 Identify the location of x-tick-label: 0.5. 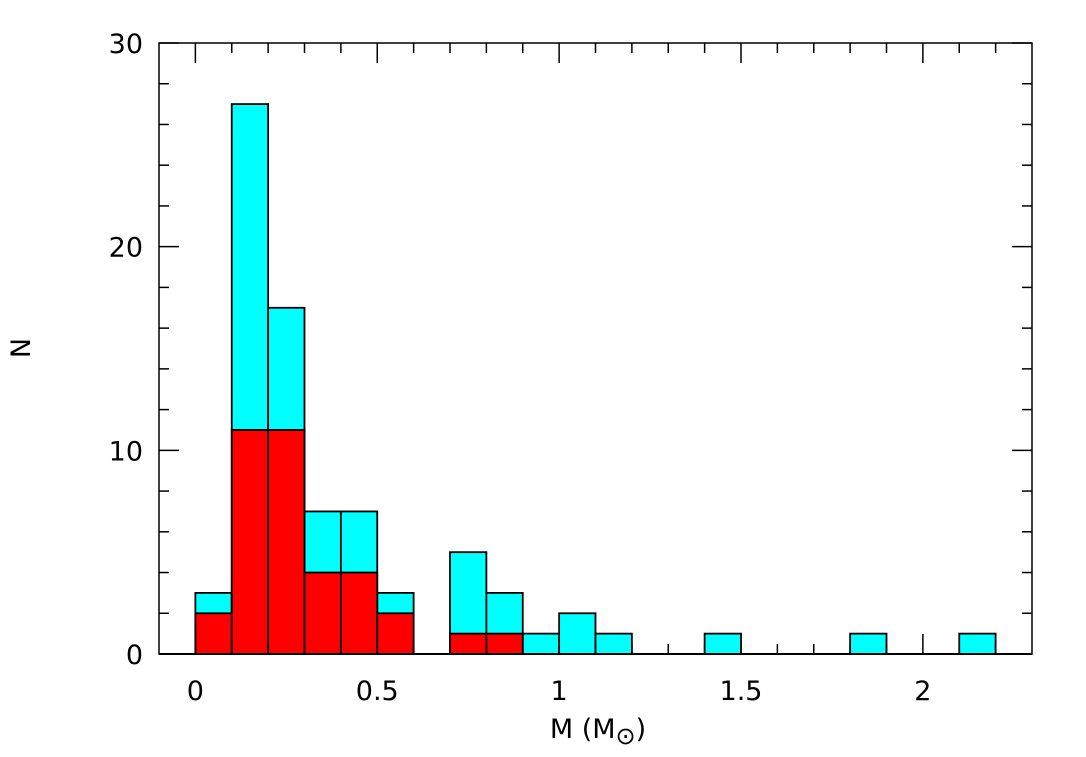
(377, 691).